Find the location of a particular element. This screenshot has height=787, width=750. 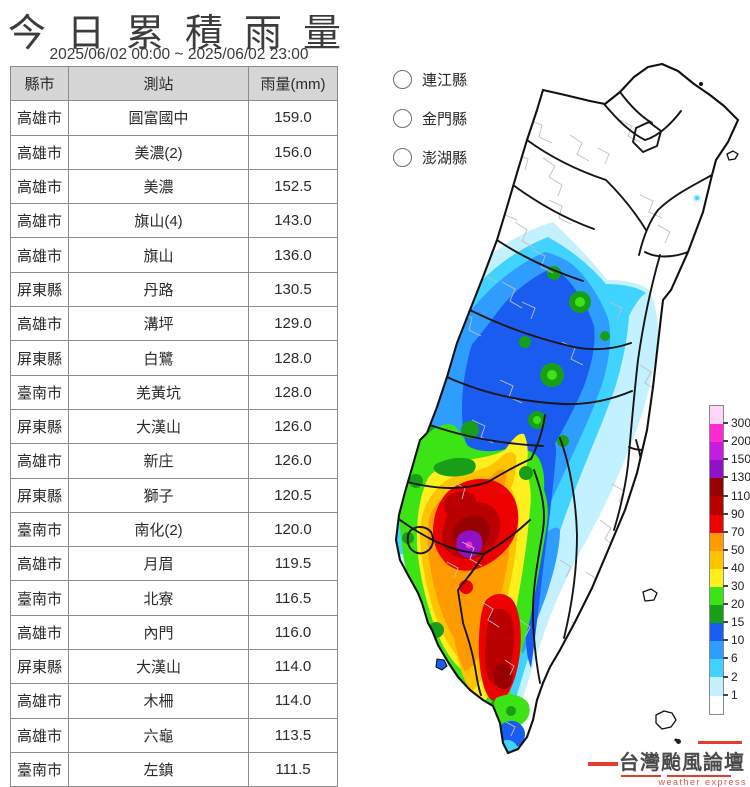

table-row: 高雄市 內門 116.0 is located at coordinates (174, 632).